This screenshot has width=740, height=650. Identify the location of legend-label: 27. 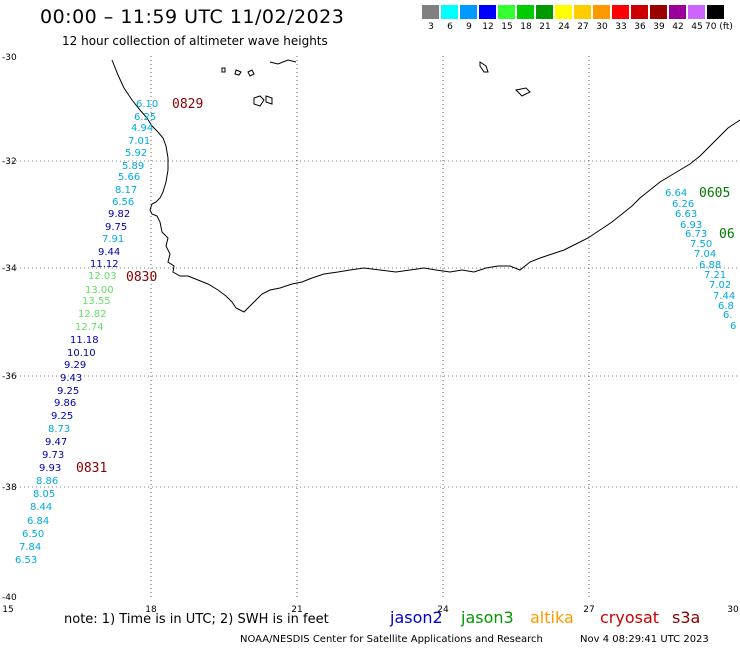
(583, 27).